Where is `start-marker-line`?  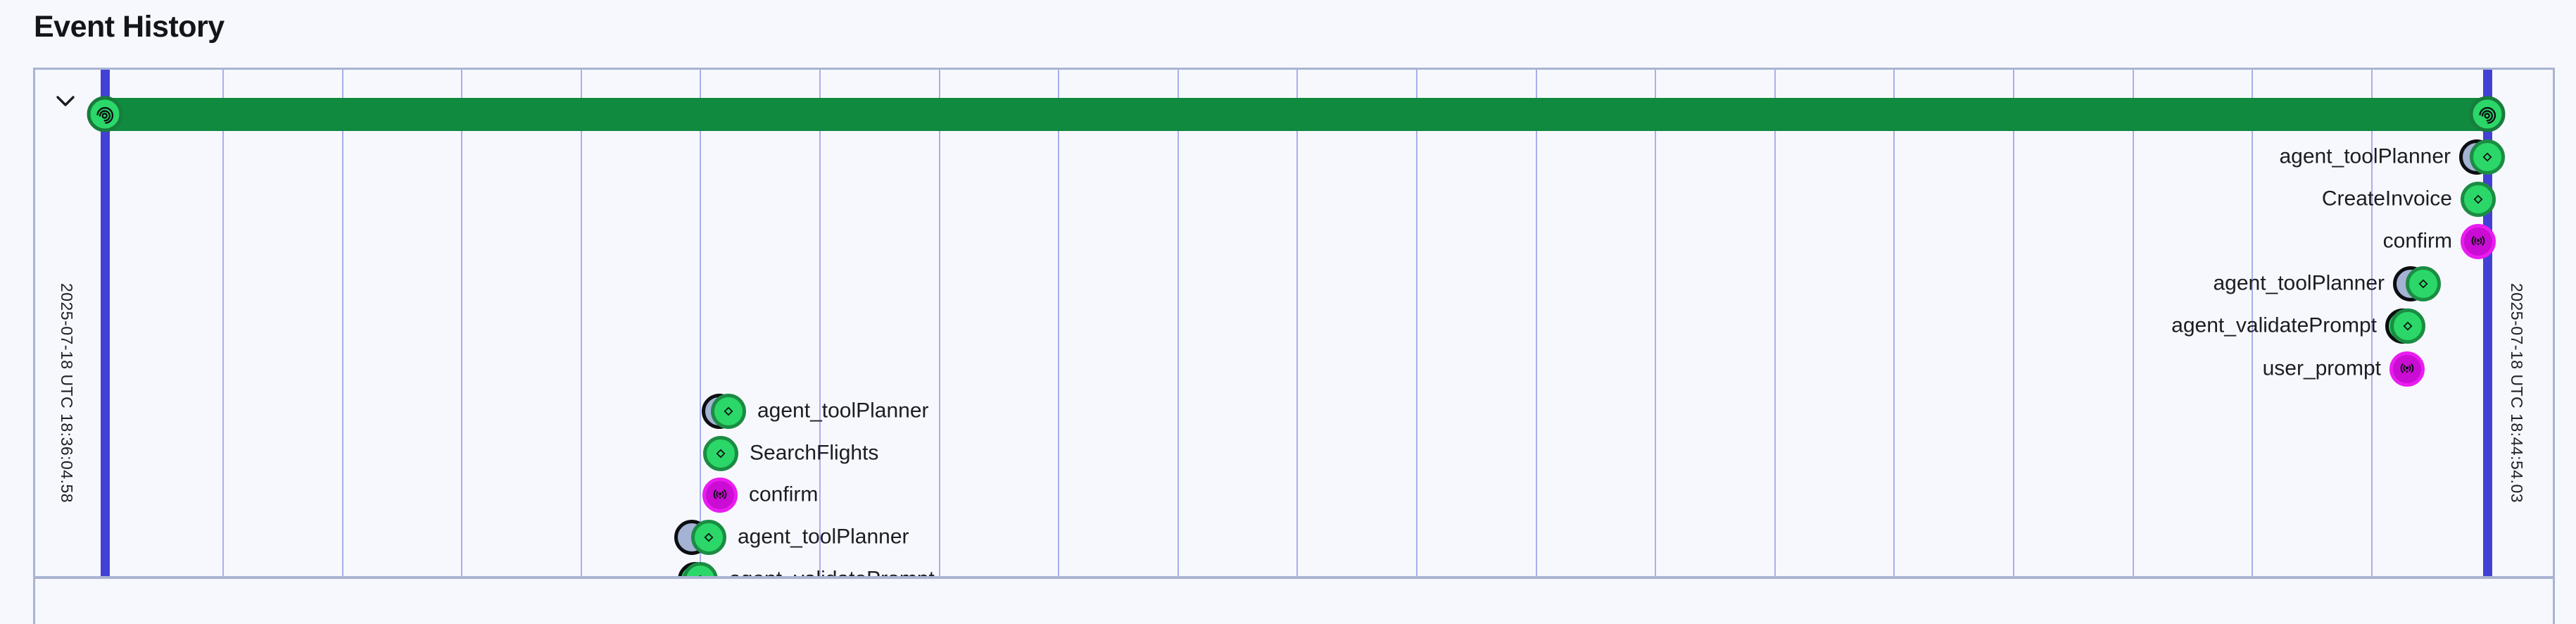 start-marker-line is located at coordinates (105, 323).